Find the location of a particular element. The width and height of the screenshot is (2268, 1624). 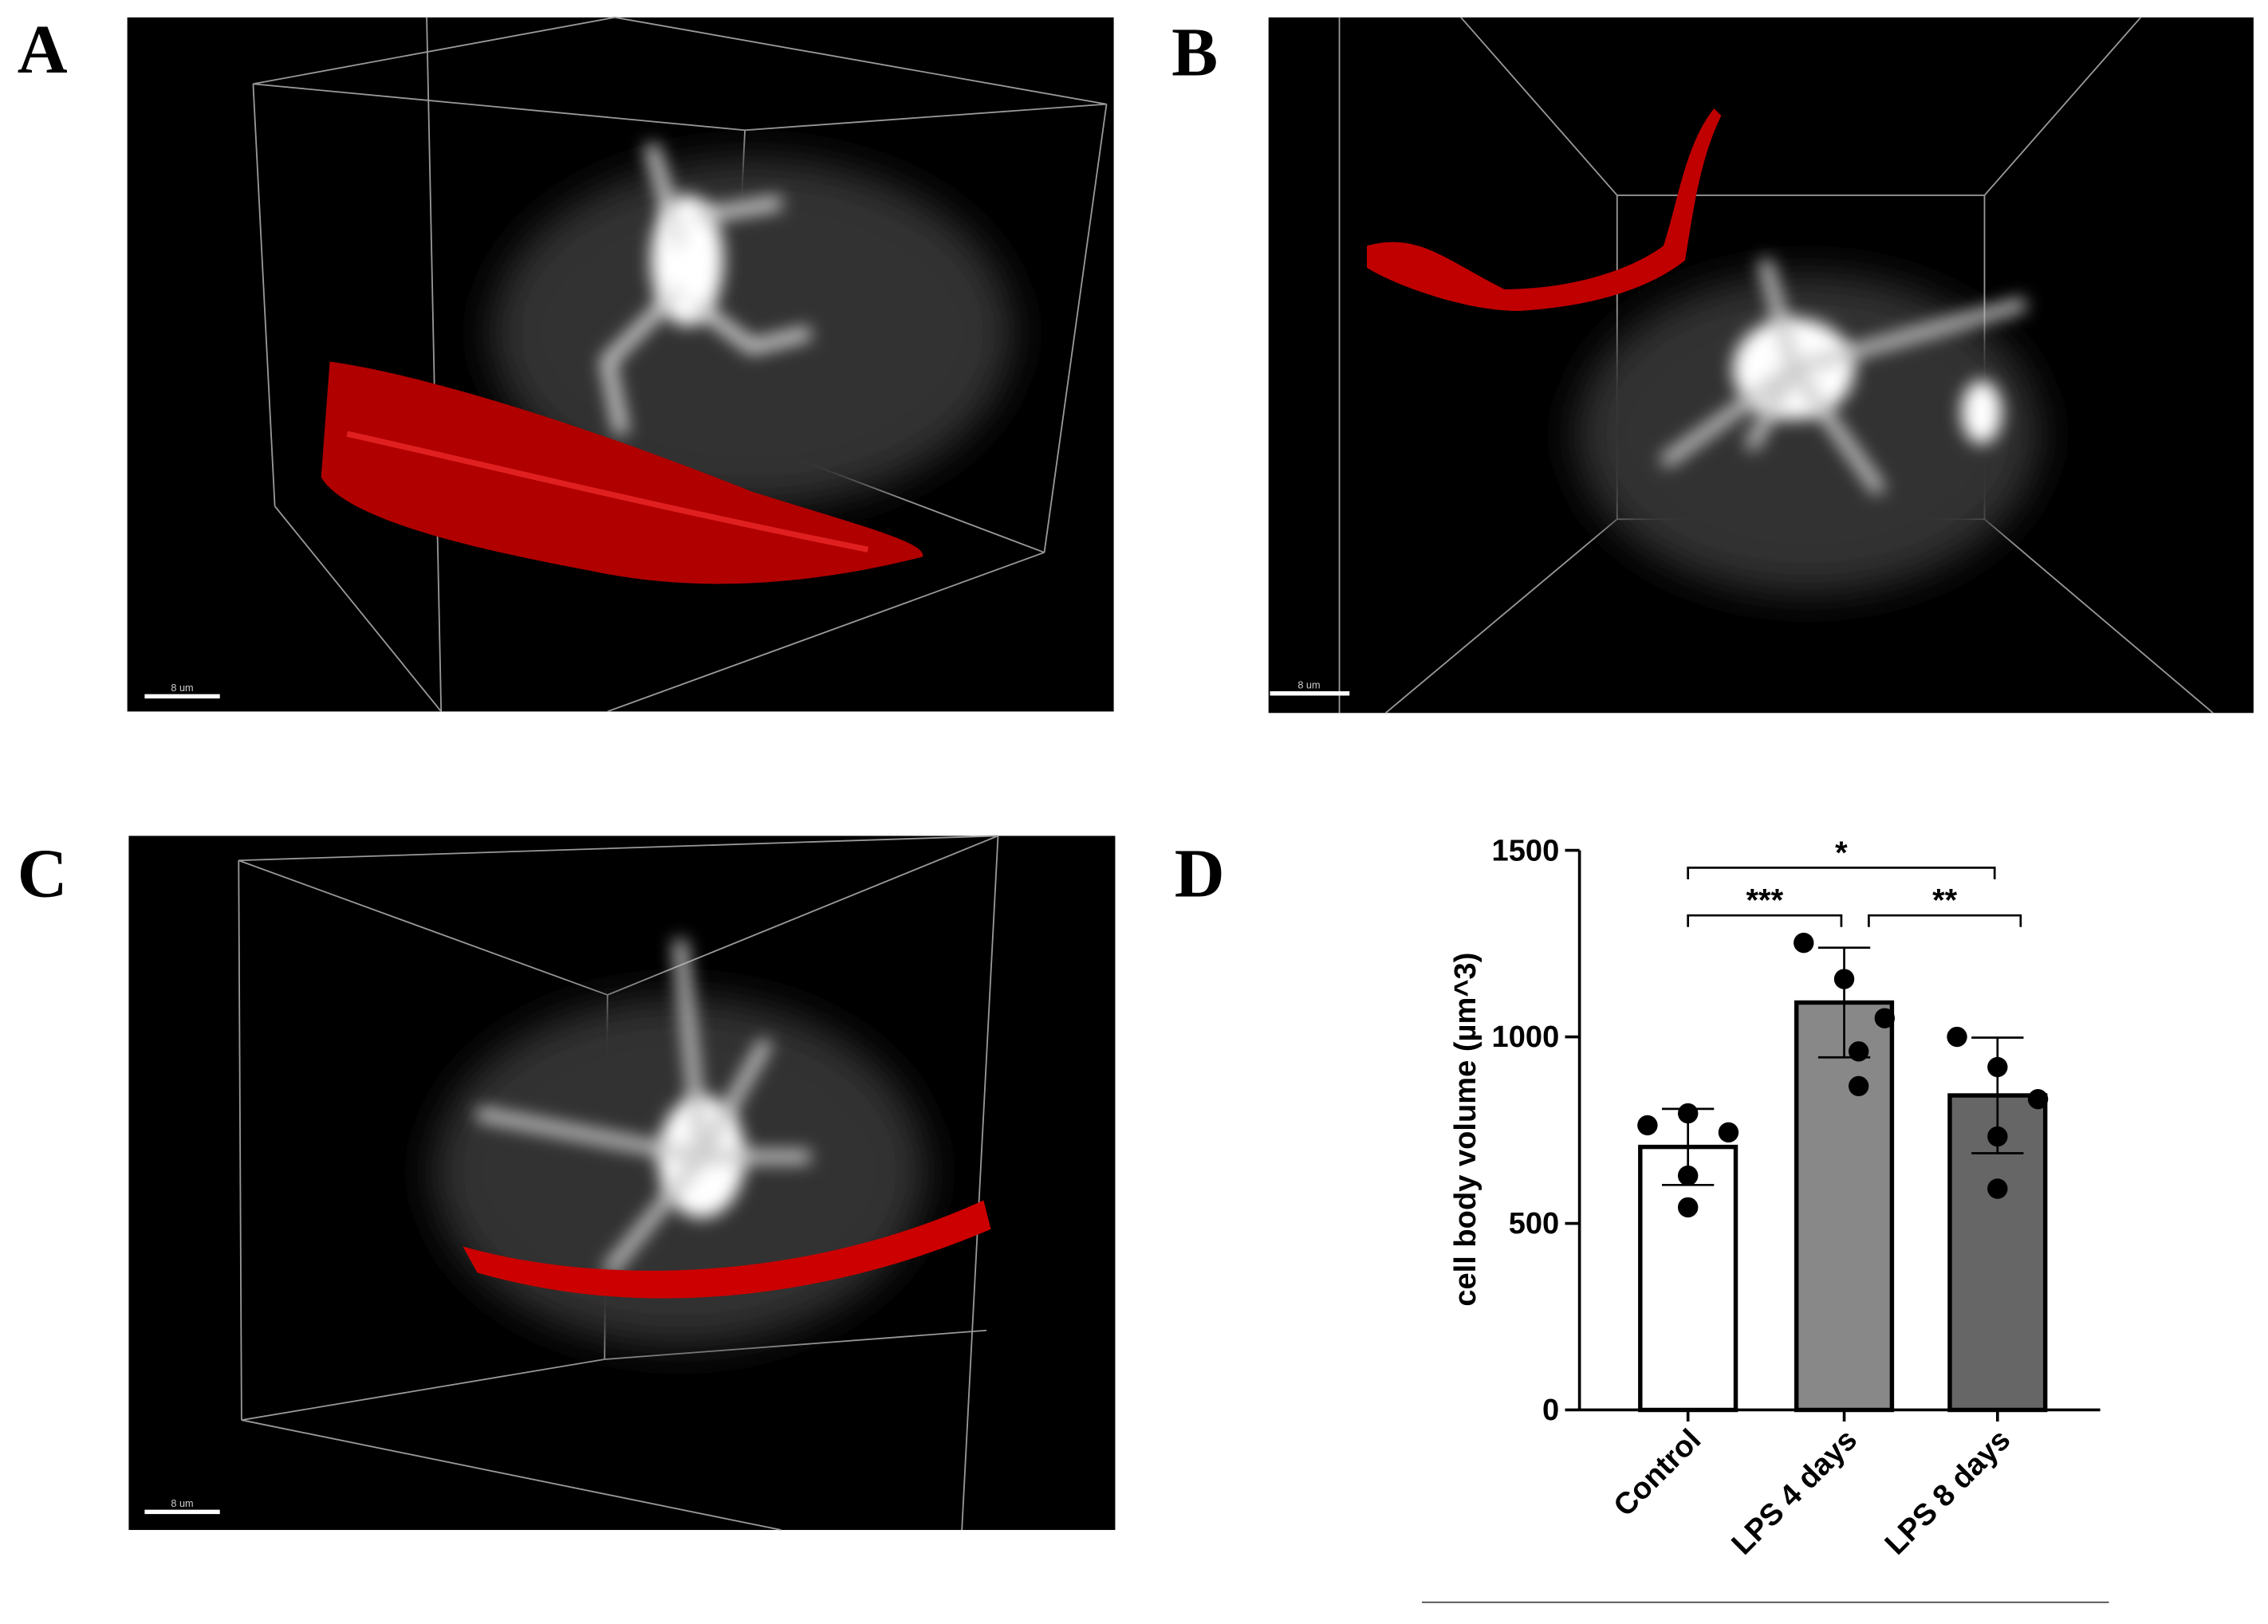

panel-label: A is located at coordinates (43, 49).